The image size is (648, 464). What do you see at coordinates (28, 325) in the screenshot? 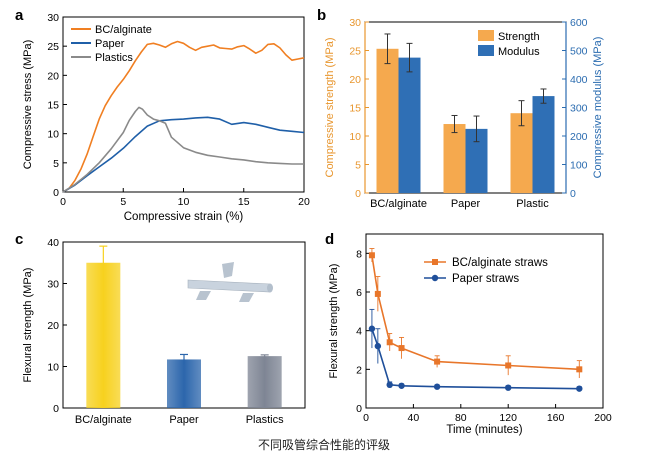
I see `y-axis-label: Flexural strength (MPa)` at bounding box center [28, 325].